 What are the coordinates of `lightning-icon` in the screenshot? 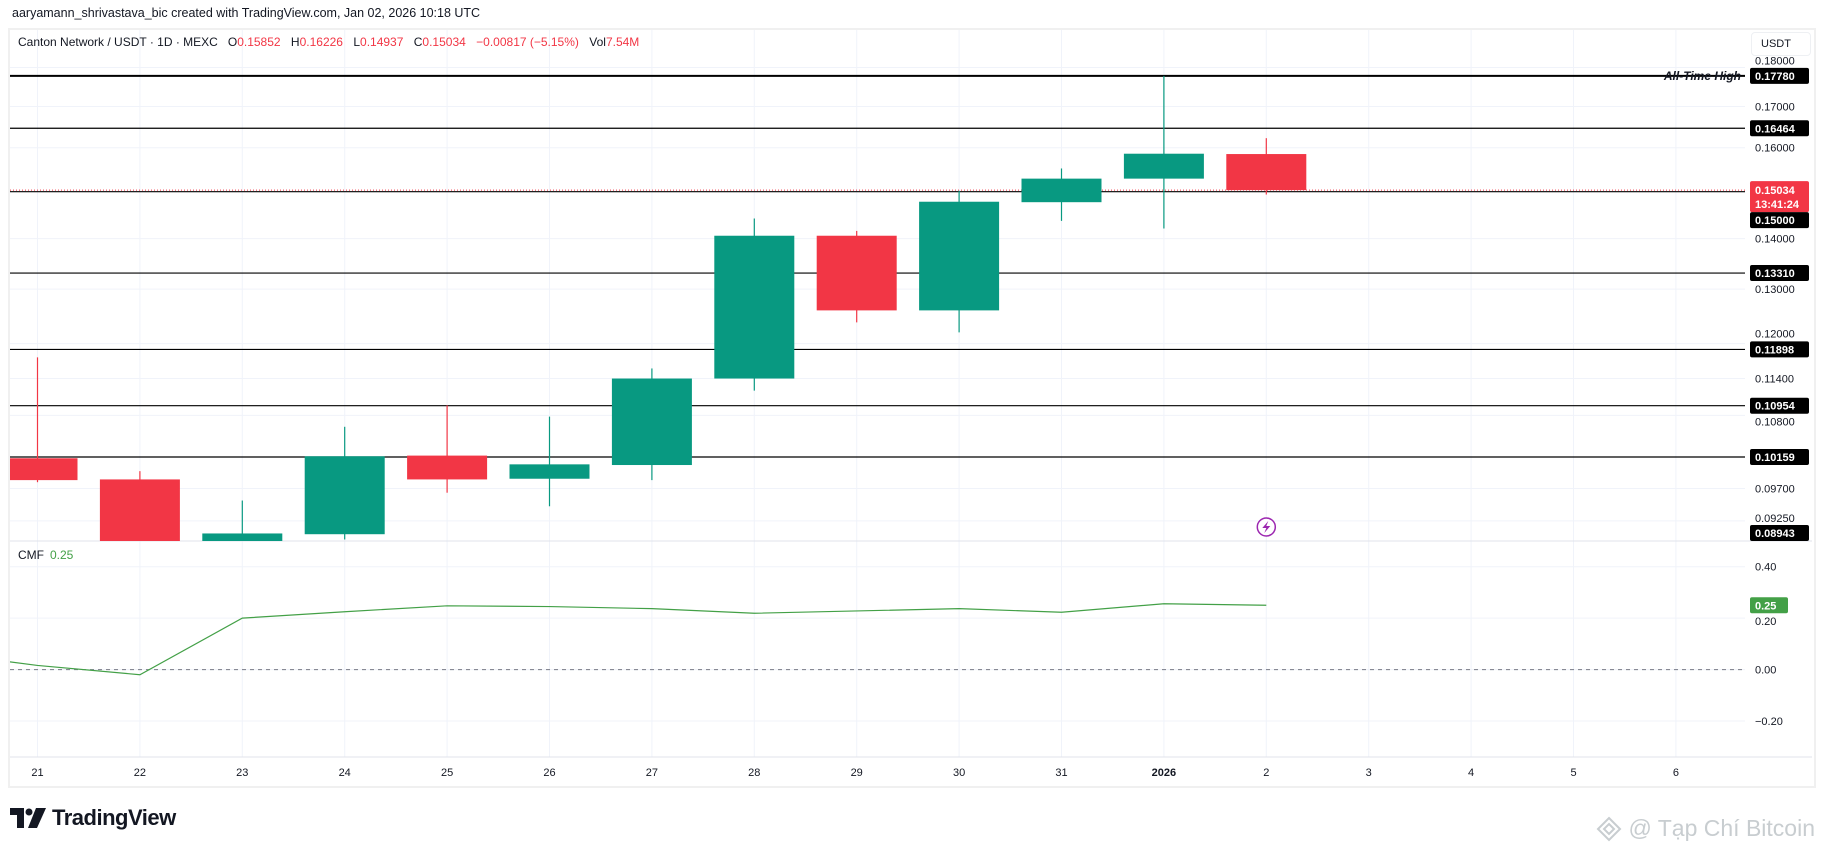 It's located at (1266, 527).